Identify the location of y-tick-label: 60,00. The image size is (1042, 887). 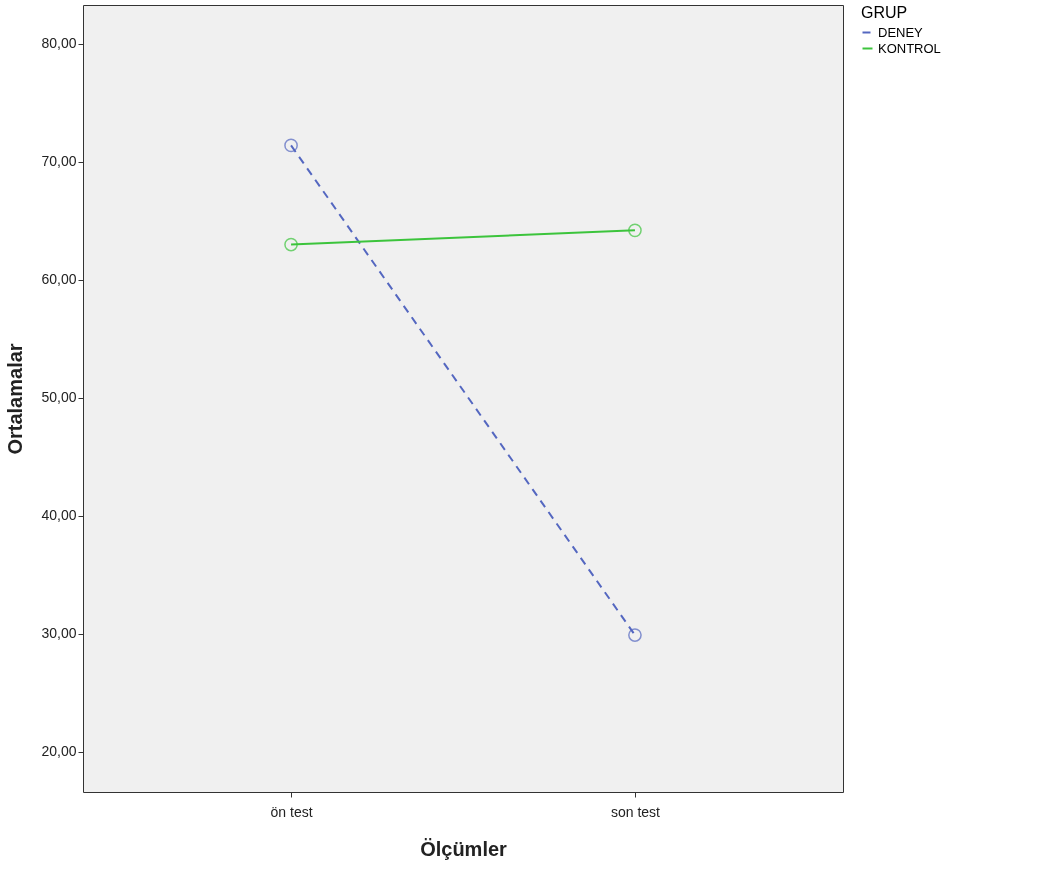
(59, 279).